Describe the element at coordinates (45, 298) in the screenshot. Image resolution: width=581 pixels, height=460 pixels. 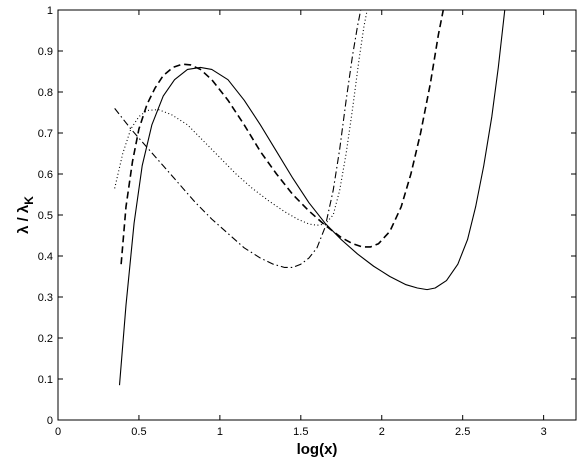
I see `y-tick-label: 0.3` at that location.